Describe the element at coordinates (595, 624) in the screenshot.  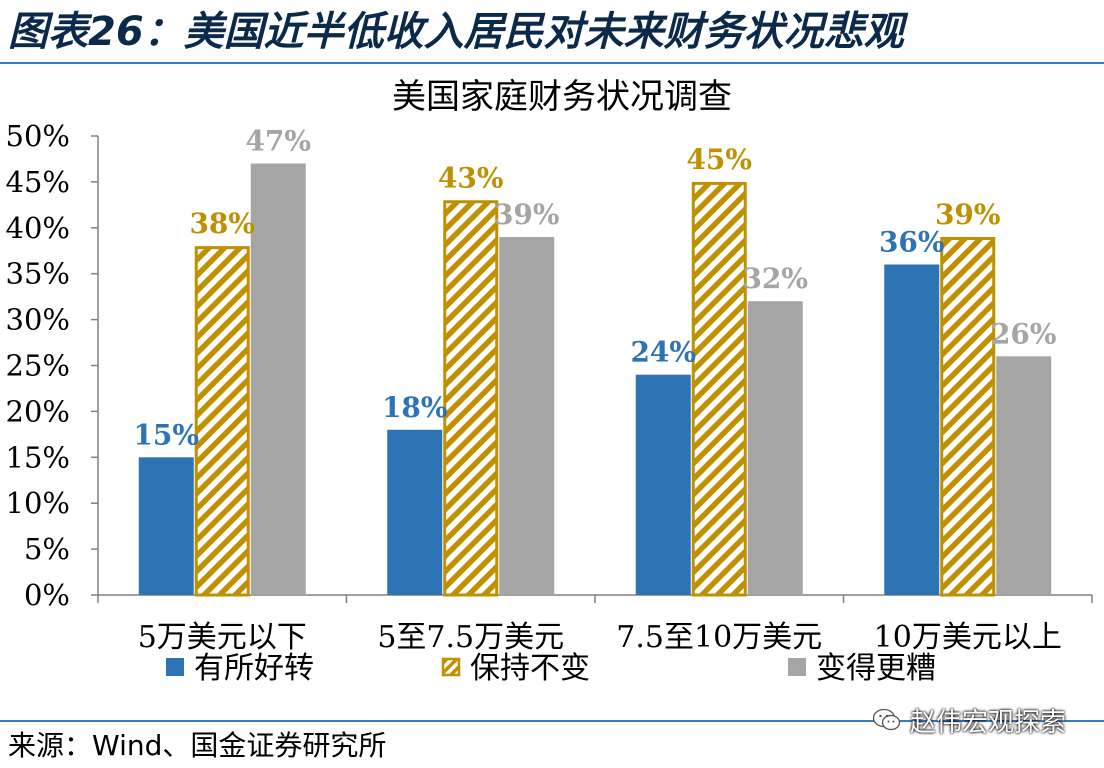
I see `x-axis: 5万美元以下 5至7.5万美元 7.5至10万美元 10万美元以上` at that location.